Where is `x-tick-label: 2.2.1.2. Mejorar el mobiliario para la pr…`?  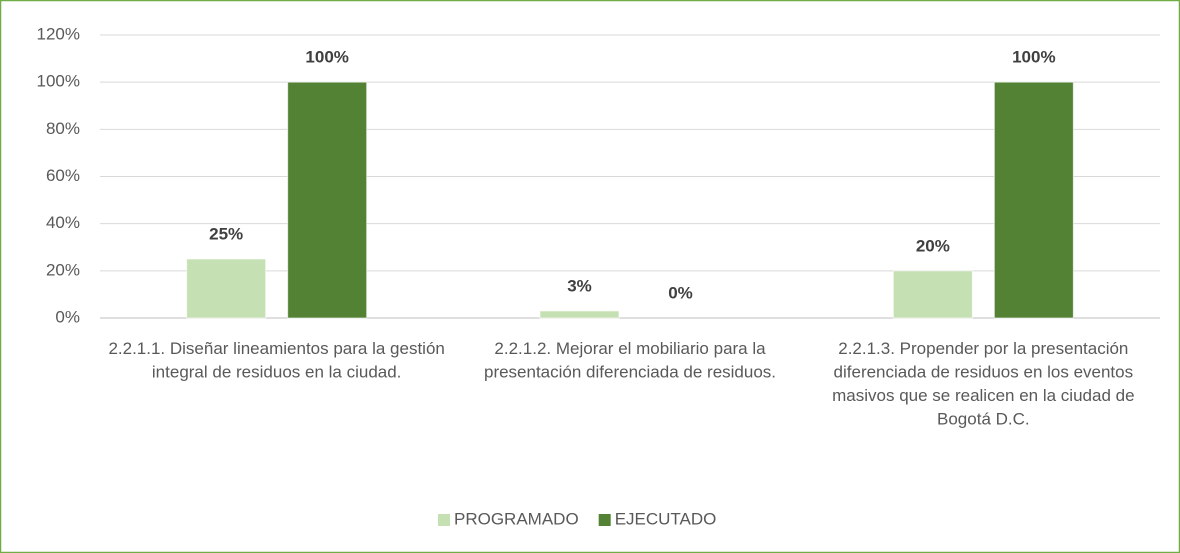
x-tick-label: 2.2.1.2. Mejorar el mobiliario para la pr… is located at coordinates (630, 360).